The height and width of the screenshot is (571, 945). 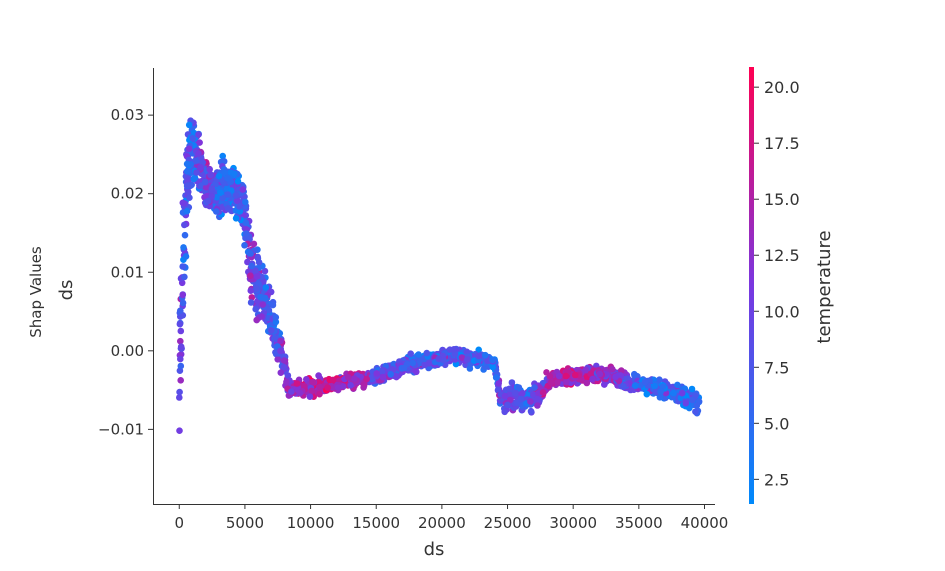 What do you see at coordinates (451, 518) in the screenshot?
I see `x-ticks: 0 5000 10000 15000 20000 25000 30000 35000 40000` at bounding box center [451, 518].